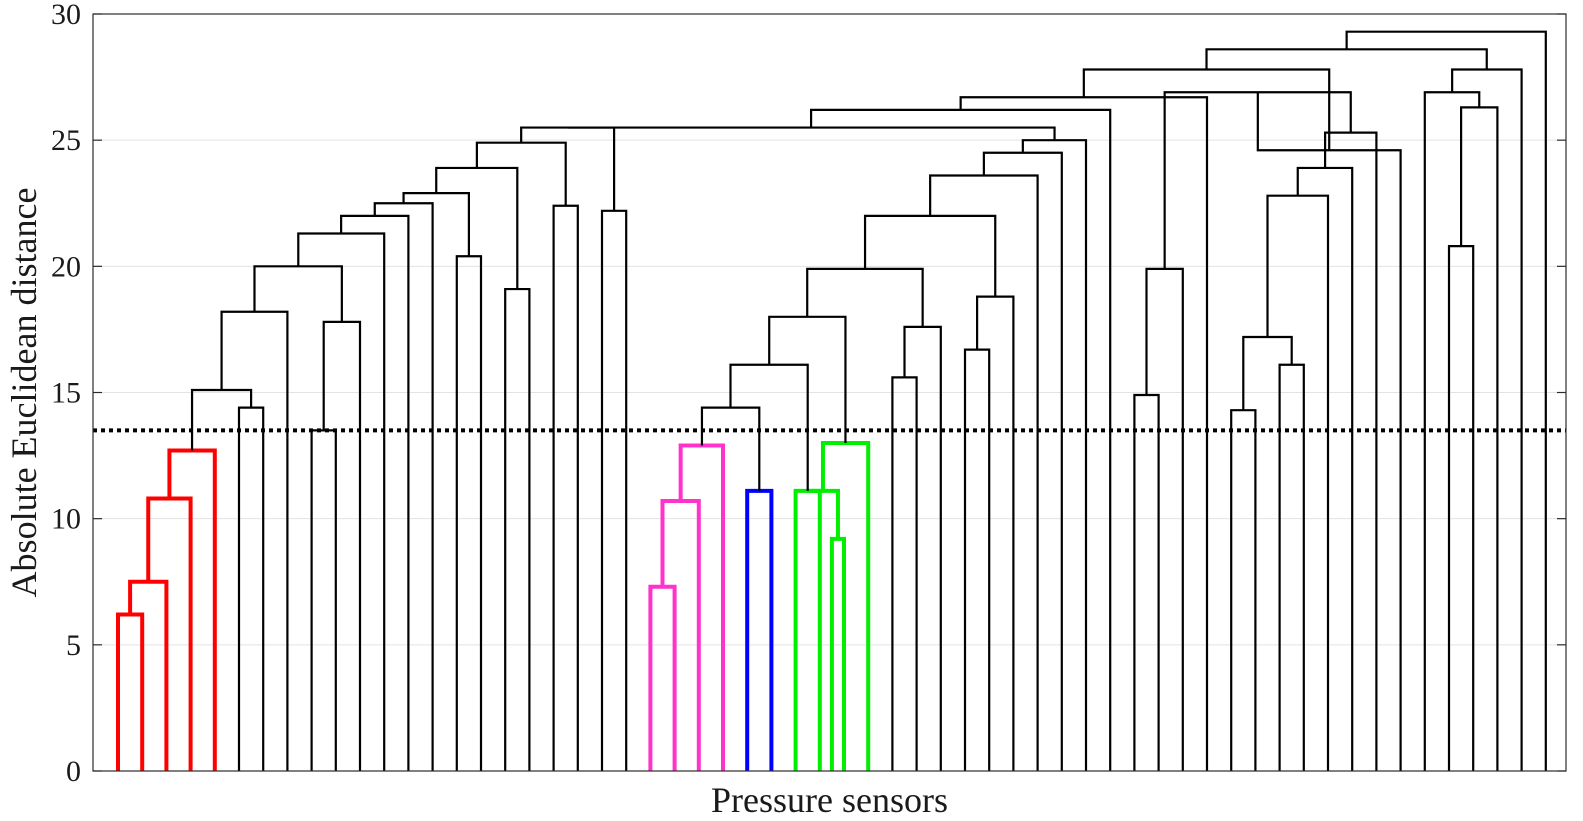  What do you see at coordinates (73, 645) in the screenshot?
I see `y-tick-label: 5` at bounding box center [73, 645].